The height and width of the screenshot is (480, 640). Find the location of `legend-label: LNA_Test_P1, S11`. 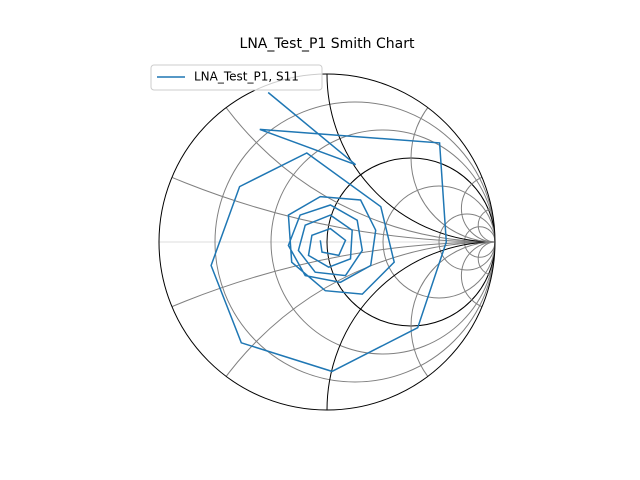

legend-label: LNA_Test_P1, S11 is located at coordinates (246, 77).